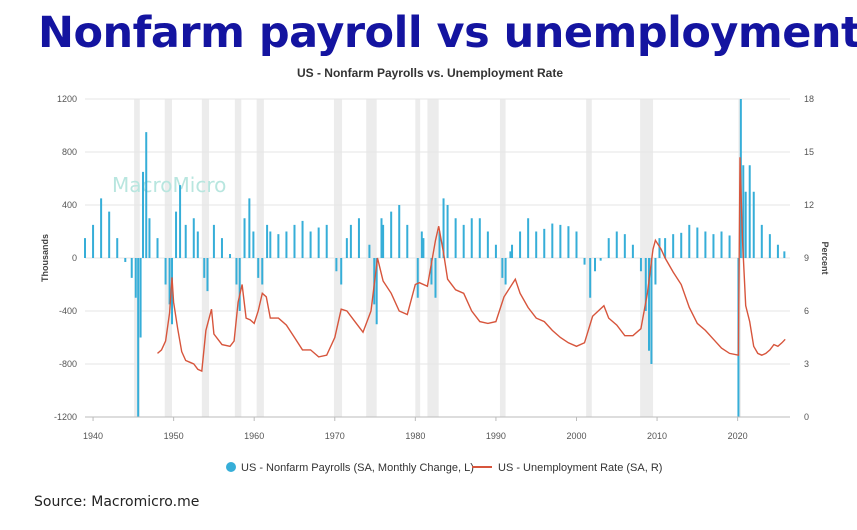 The image size is (857, 530). Describe the element at coordinates (174, 436) in the screenshot. I see `x-tick-label: 1950` at that location.